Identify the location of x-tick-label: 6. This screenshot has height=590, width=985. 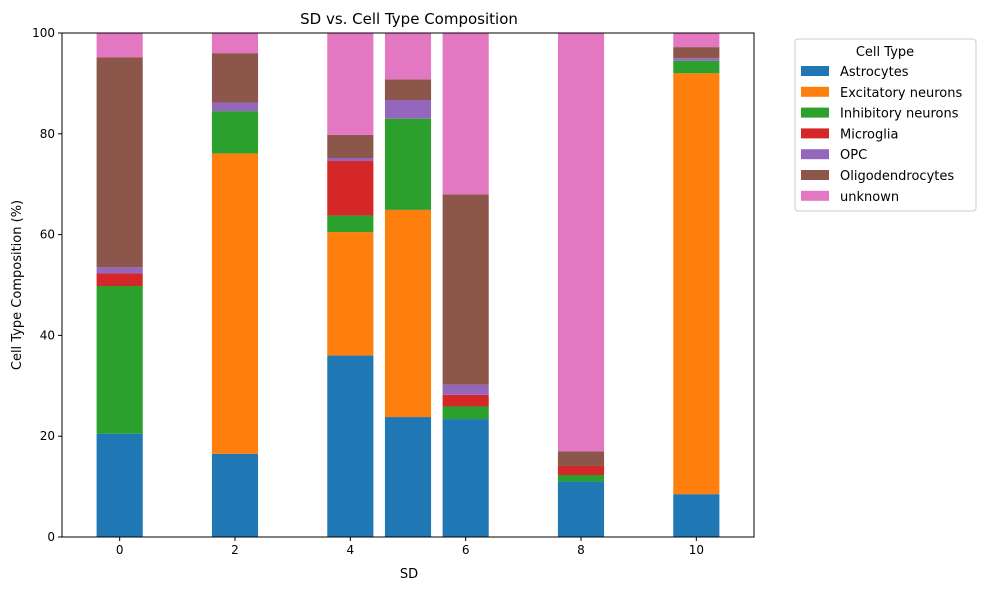
(466, 550).